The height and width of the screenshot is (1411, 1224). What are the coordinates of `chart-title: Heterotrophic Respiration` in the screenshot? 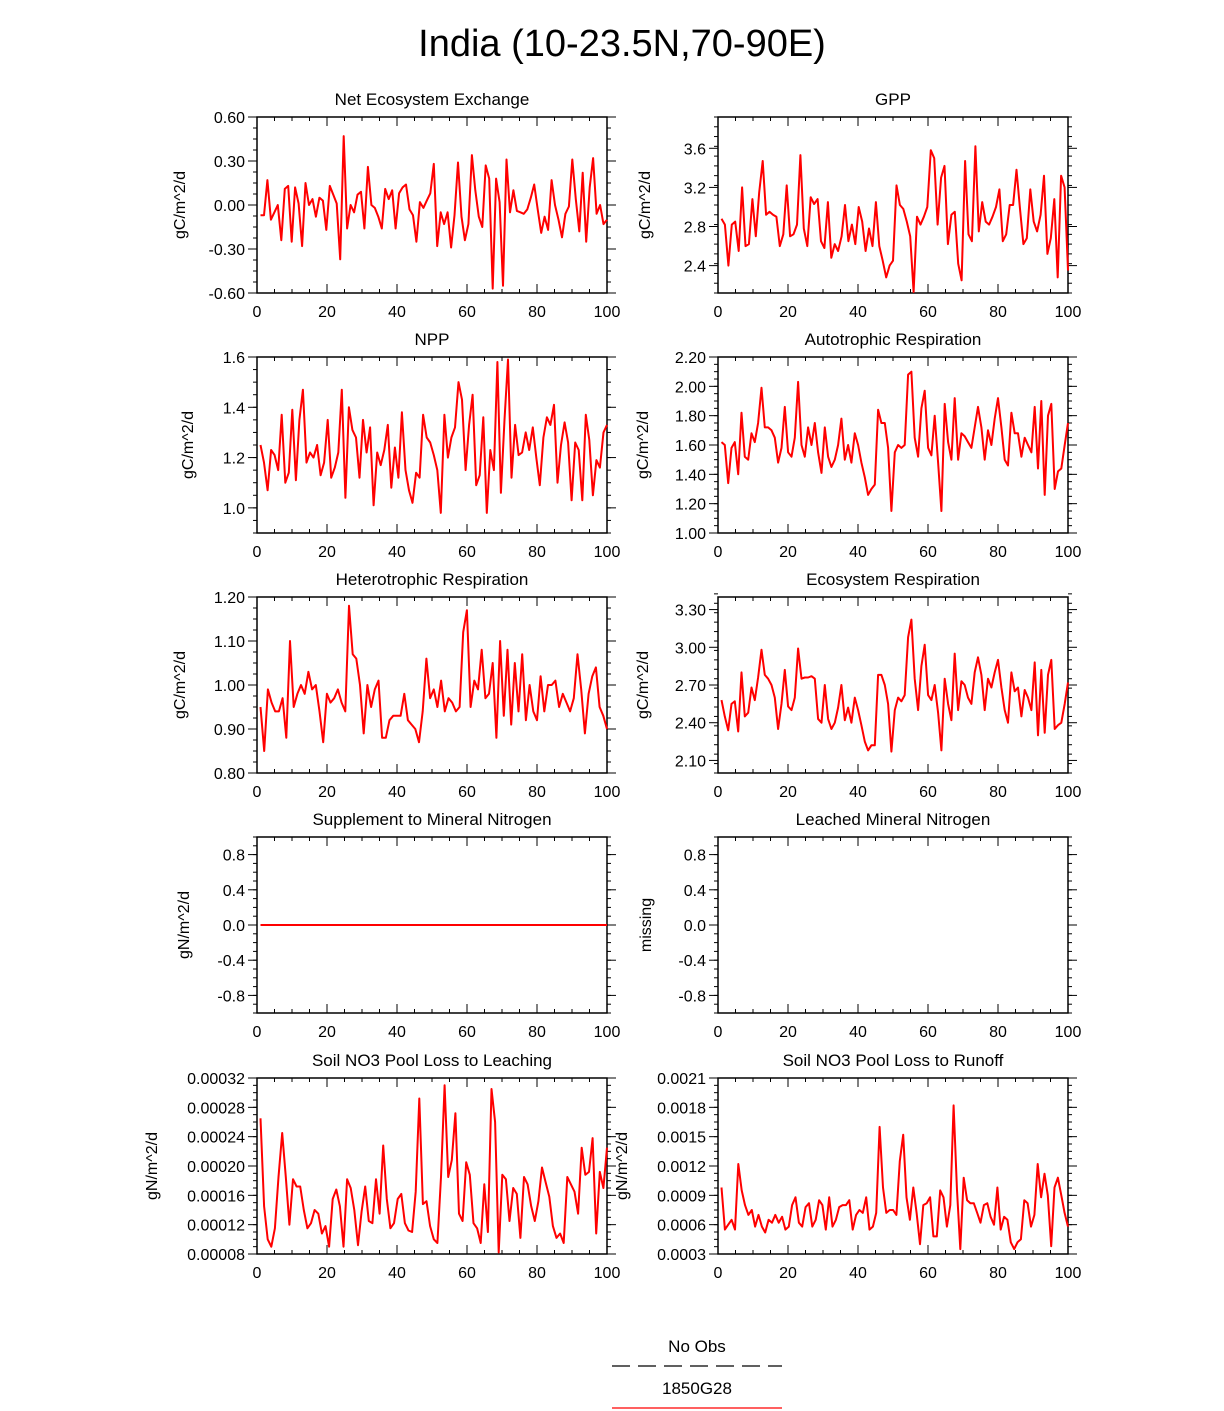 It's located at (432, 579).